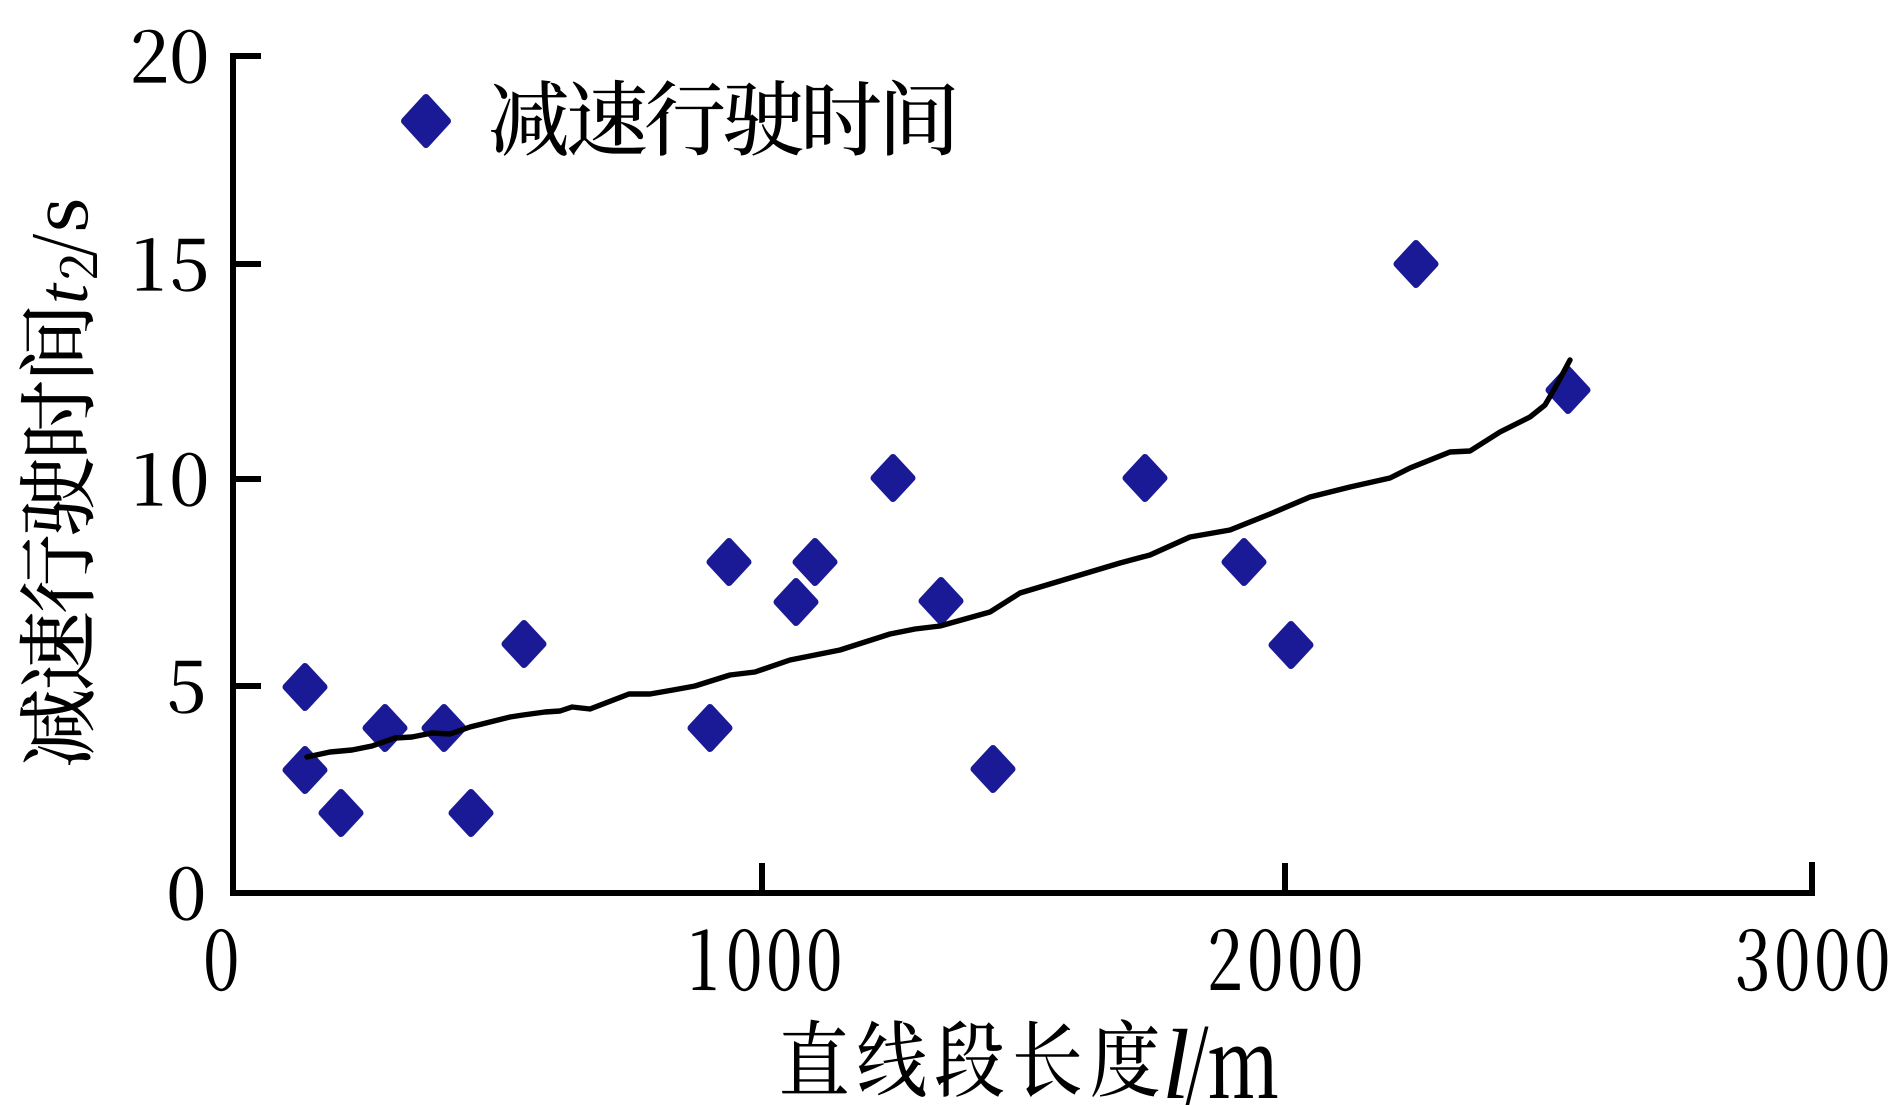 The width and height of the screenshot is (1894, 1105). I want to click on svg-text: l, so click(1176, 1057).